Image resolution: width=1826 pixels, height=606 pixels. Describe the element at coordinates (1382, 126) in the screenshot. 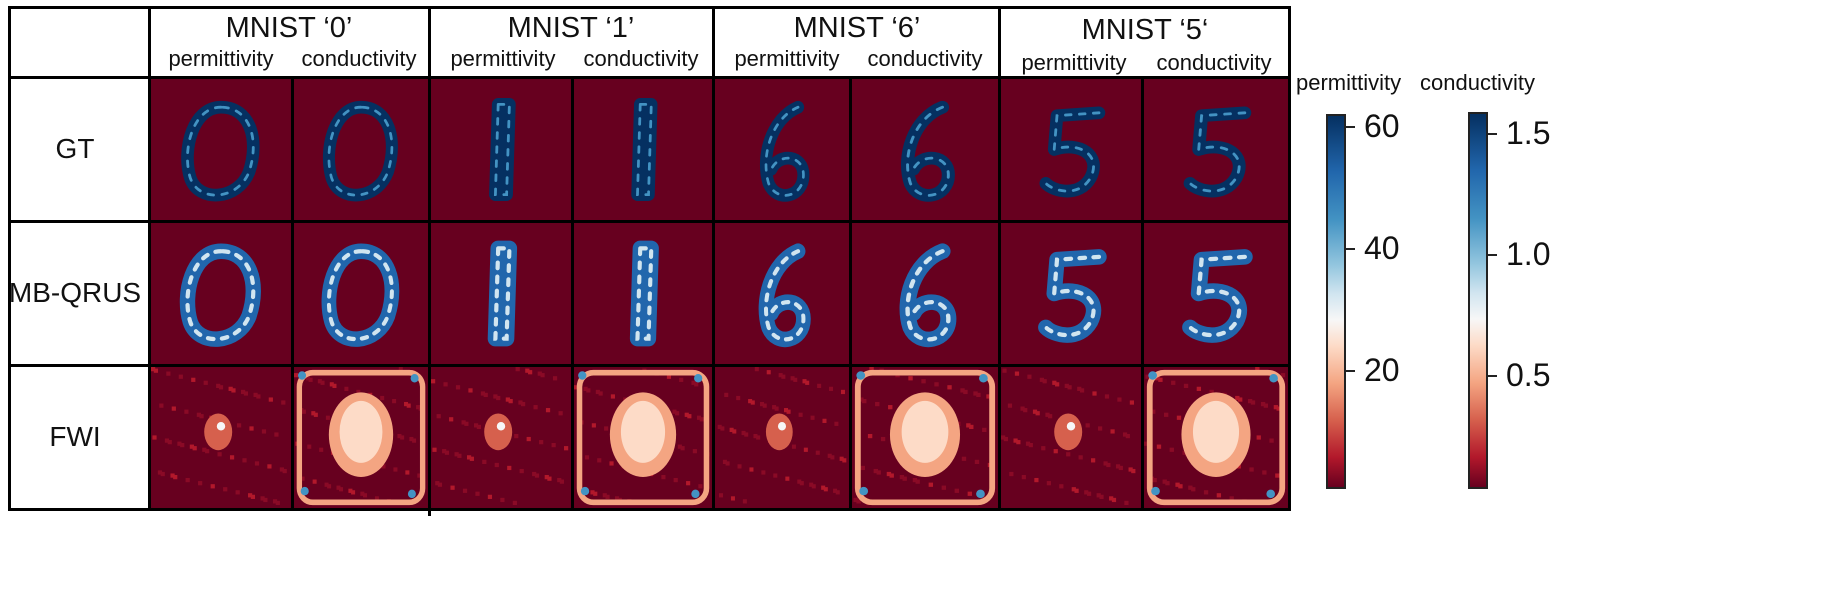

I see `colorbar-tick-label: 60` at that location.